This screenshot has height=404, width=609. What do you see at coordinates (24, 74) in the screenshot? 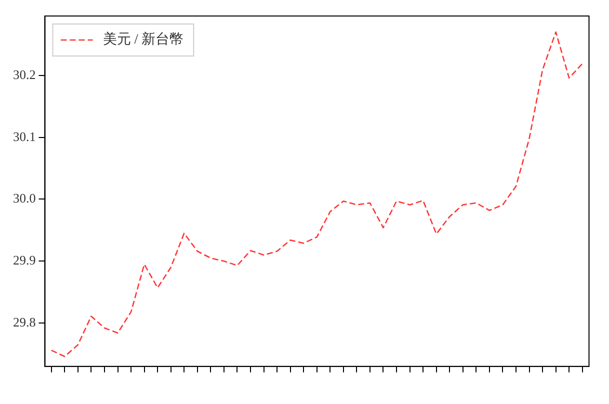
I see `y-tick-label: 30.2` at bounding box center [24, 74].